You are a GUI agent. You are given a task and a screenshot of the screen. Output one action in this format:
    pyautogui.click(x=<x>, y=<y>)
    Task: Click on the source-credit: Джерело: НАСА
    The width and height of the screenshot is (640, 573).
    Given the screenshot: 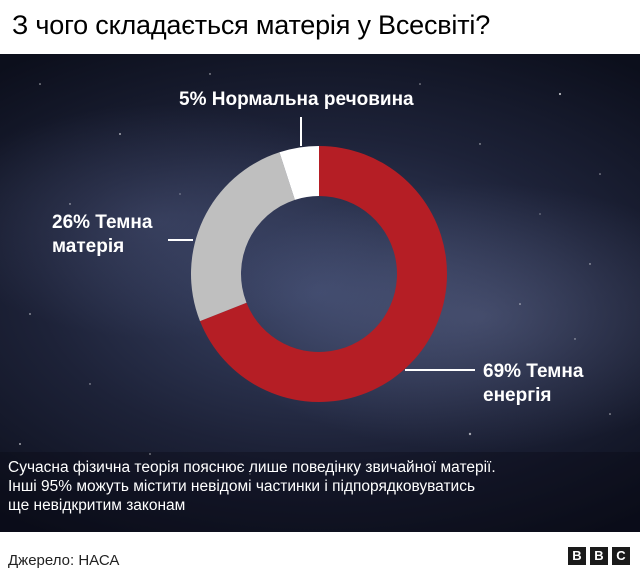 What is the action you would take?
    pyautogui.click(x=64, y=560)
    